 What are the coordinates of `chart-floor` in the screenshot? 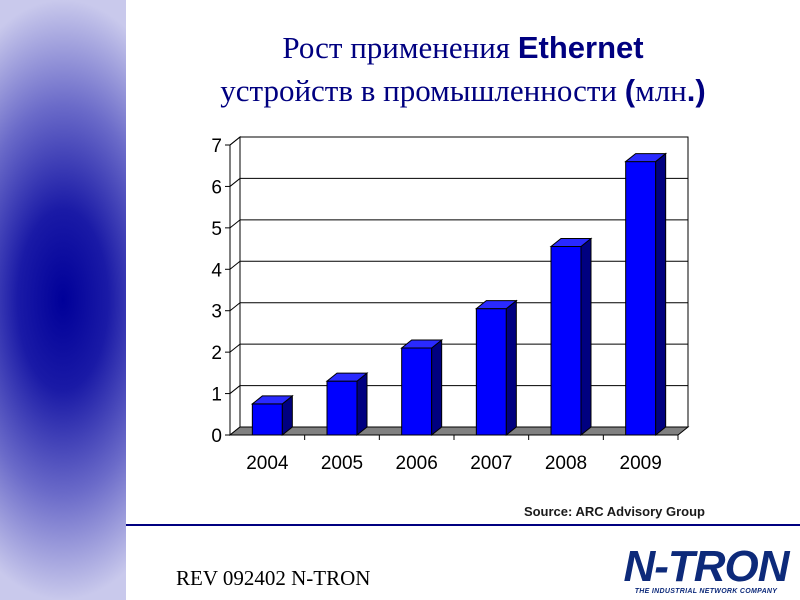 It's located at (459, 431).